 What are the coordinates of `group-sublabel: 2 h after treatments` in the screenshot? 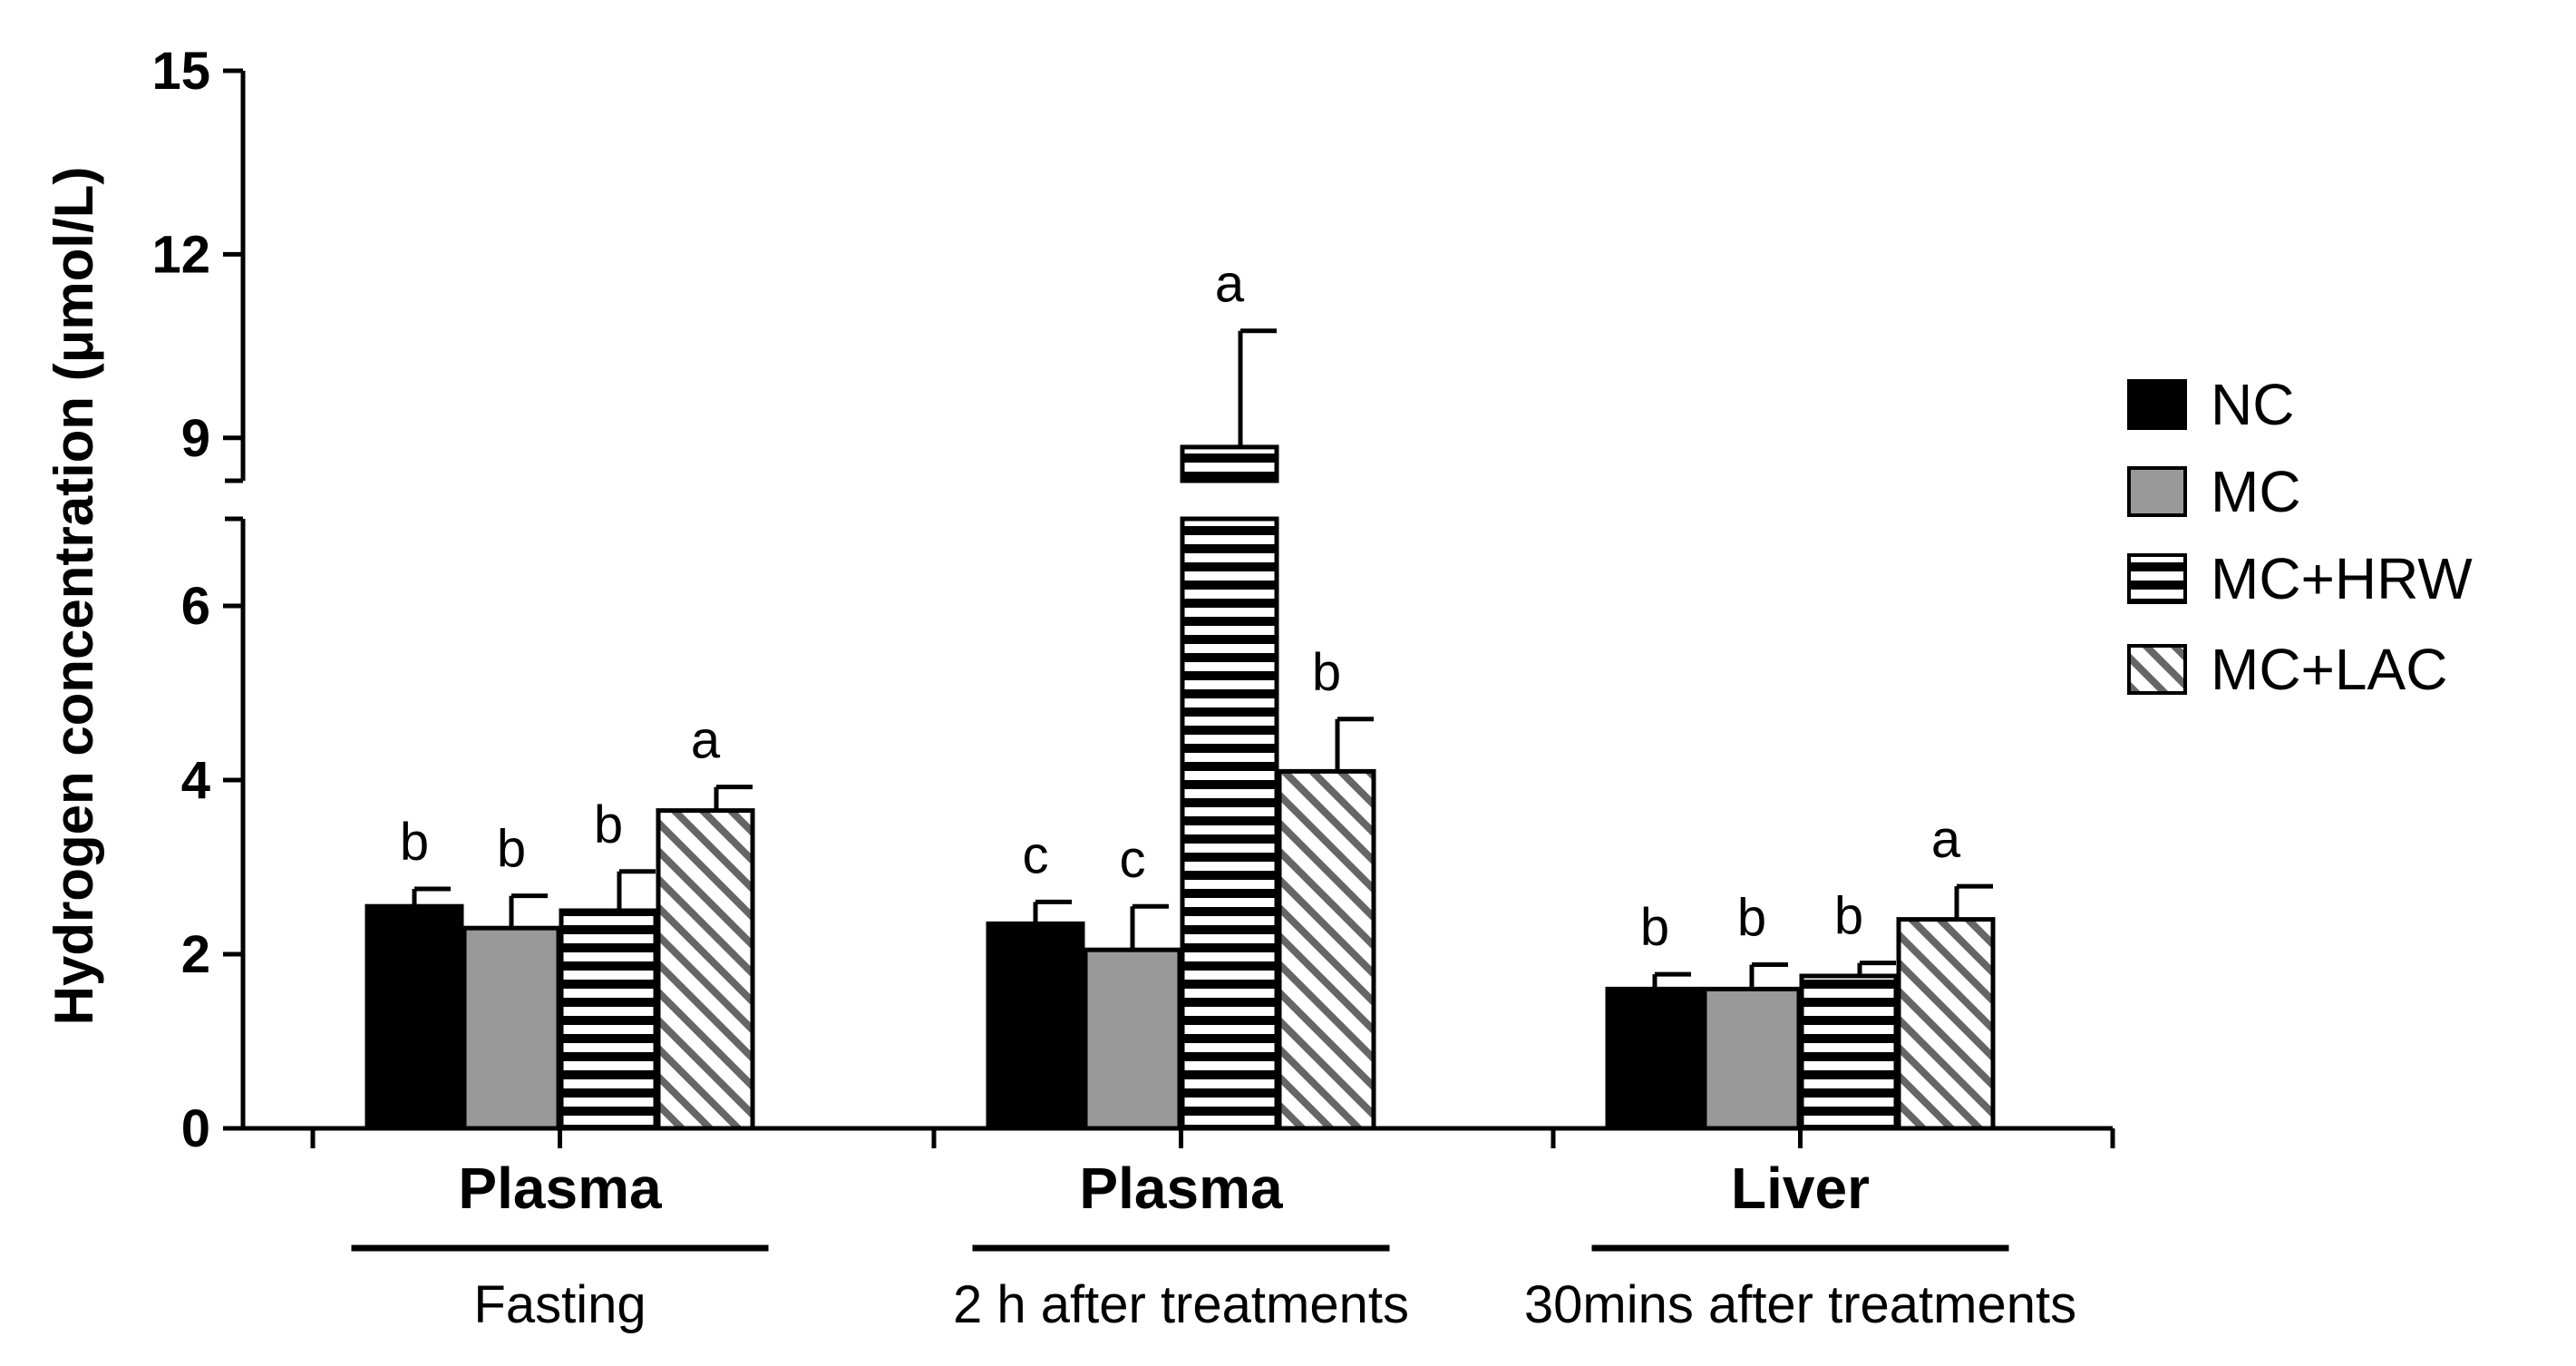 It's located at (1181, 1304).